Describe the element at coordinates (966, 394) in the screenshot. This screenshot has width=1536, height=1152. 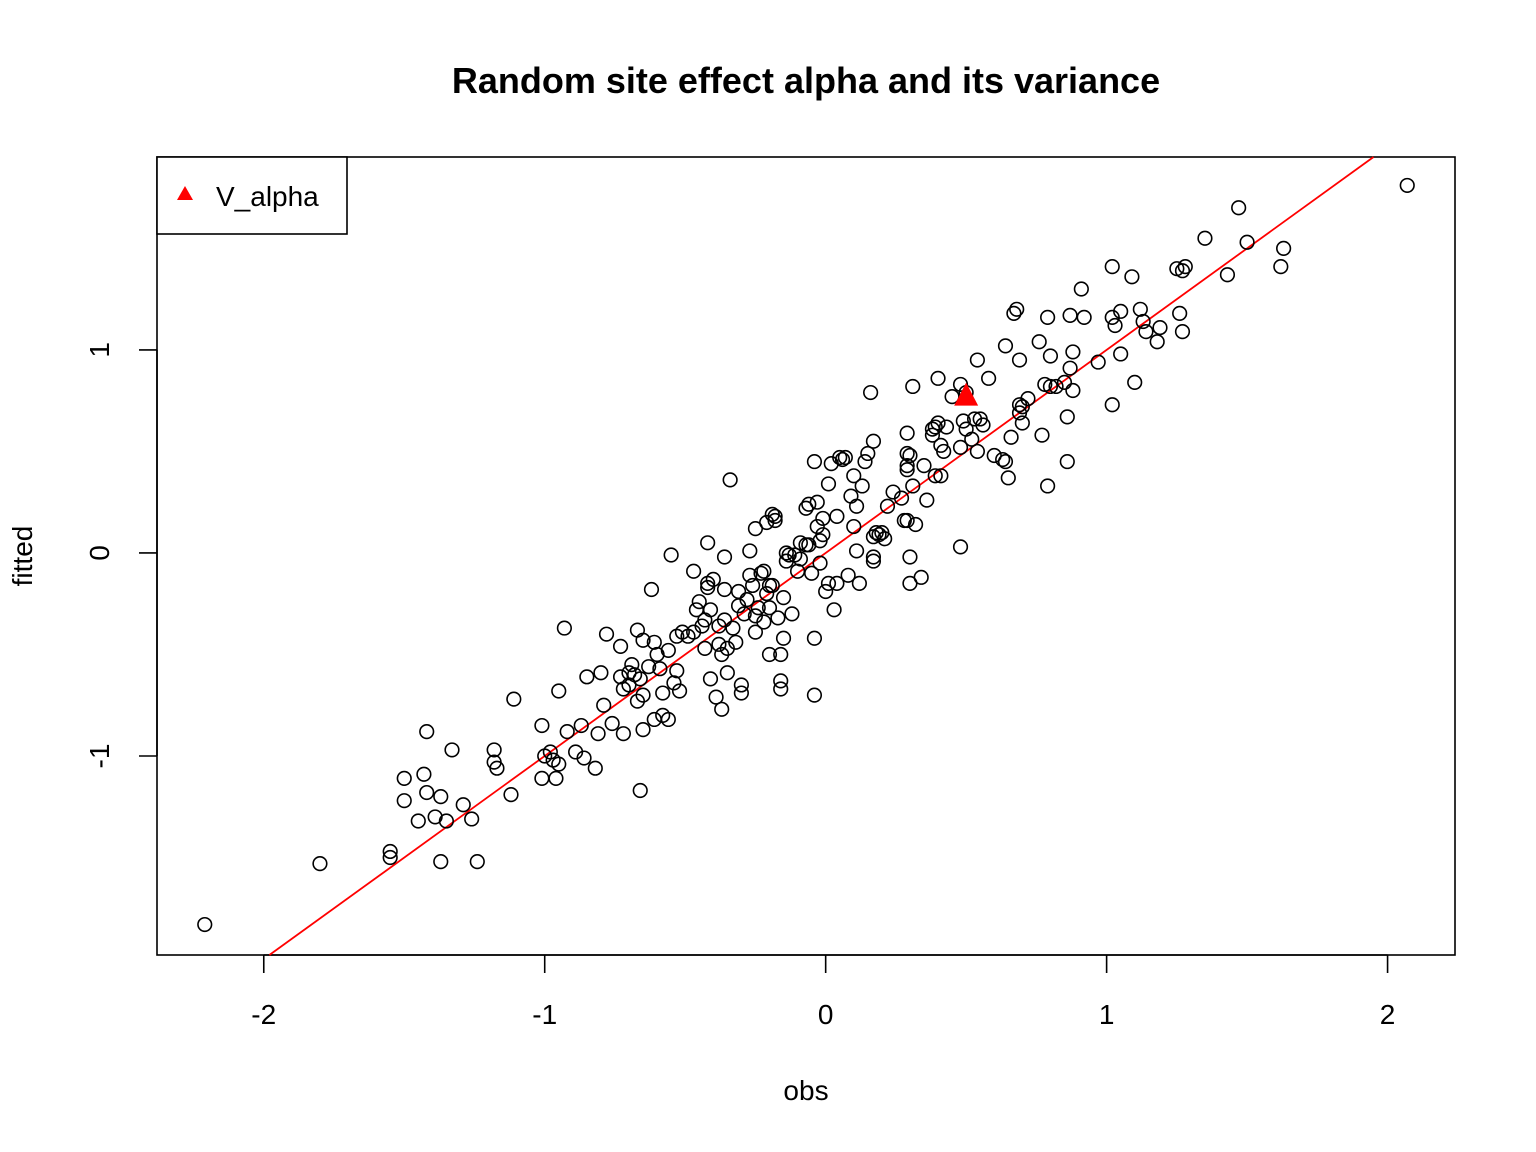
I see `v-alpha-marker` at that location.